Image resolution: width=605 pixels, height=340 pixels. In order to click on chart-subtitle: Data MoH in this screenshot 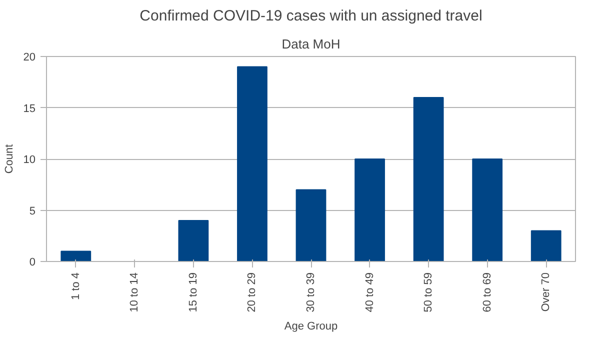, I will do `click(311, 44)`.